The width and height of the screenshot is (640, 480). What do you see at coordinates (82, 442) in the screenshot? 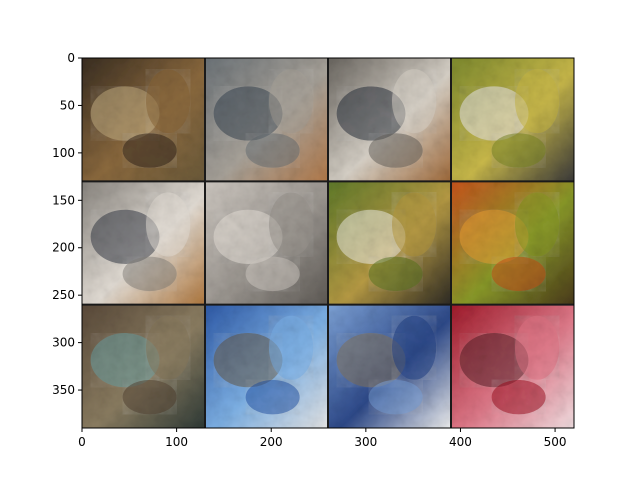
I see `x-tick-label: 0` at bounding box center [82, 442].